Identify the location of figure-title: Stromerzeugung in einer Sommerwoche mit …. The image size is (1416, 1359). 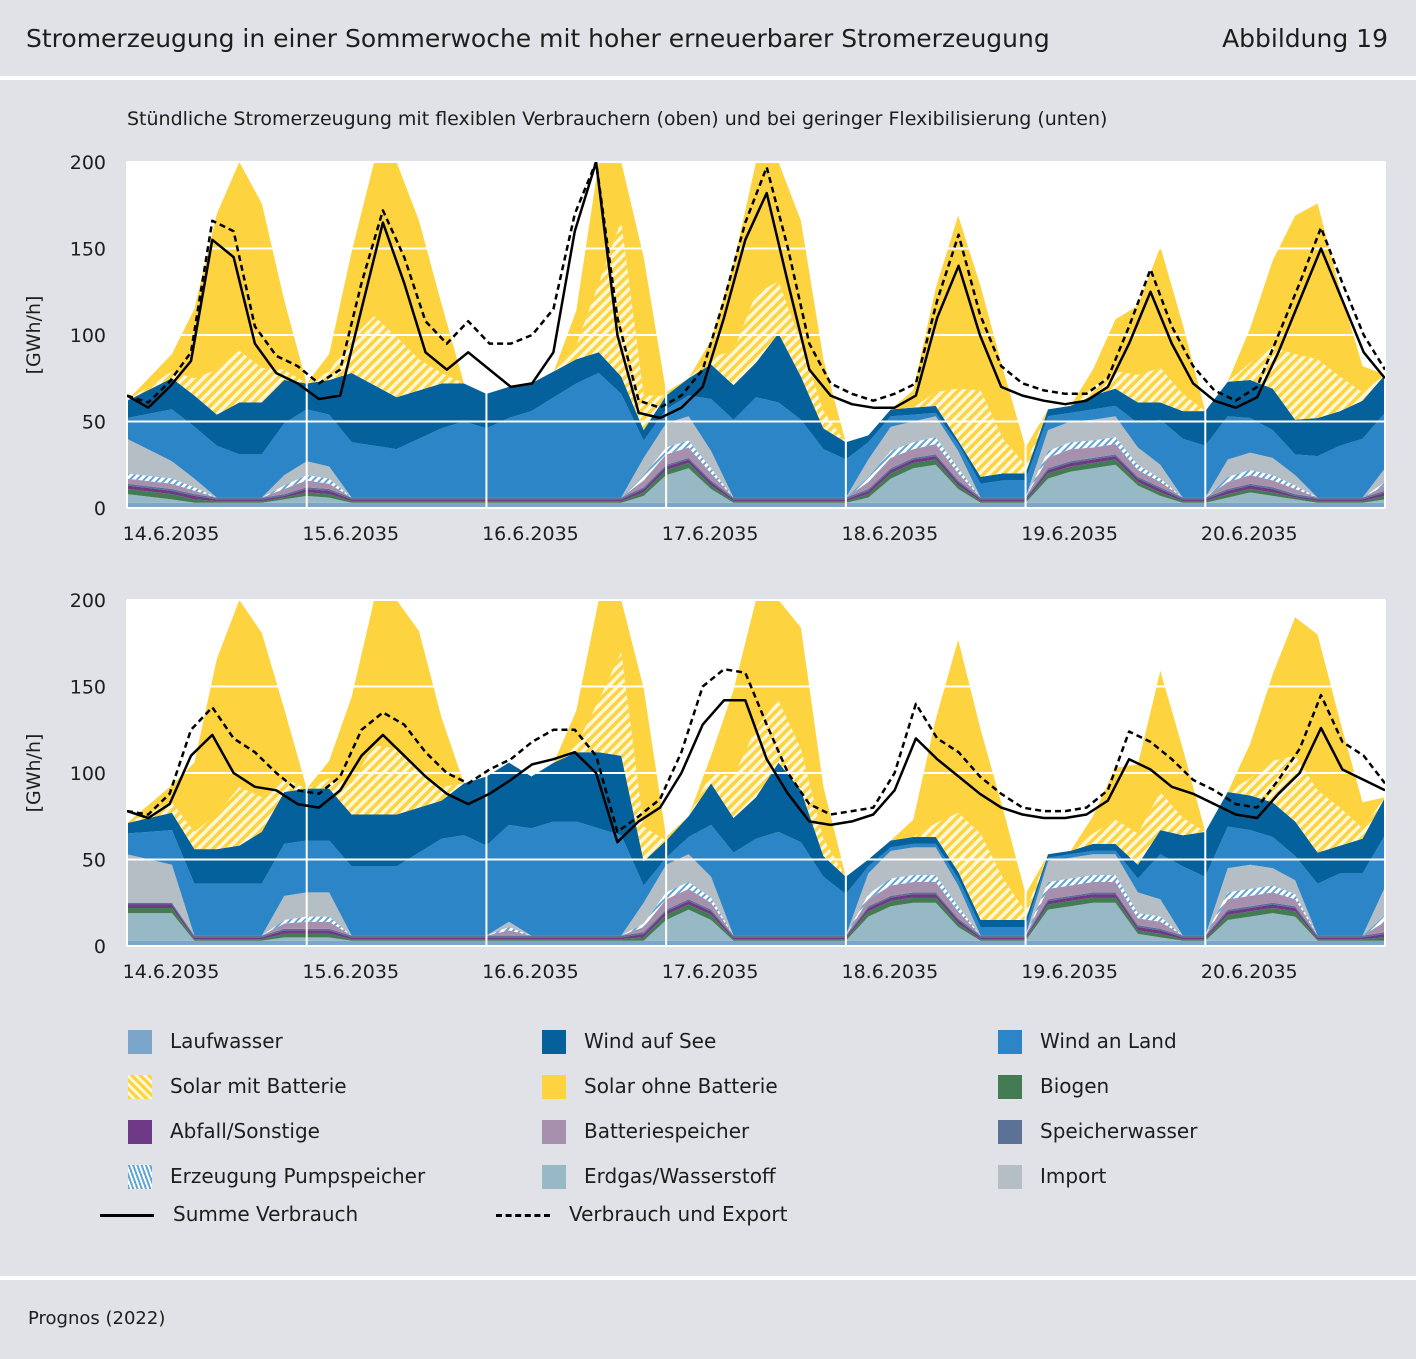
(538, 38).